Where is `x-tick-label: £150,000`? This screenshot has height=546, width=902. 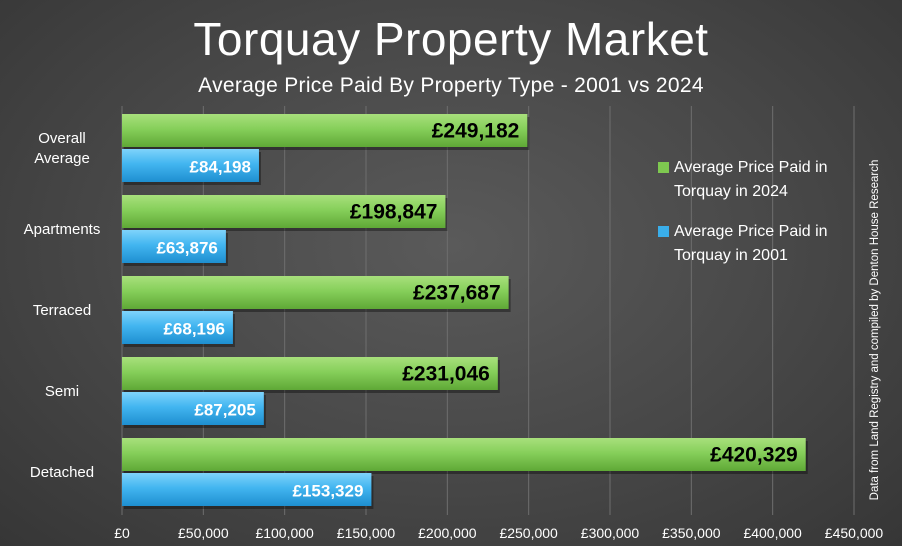 x-tick-label: £150,000 is located at coordinates (366, 533).